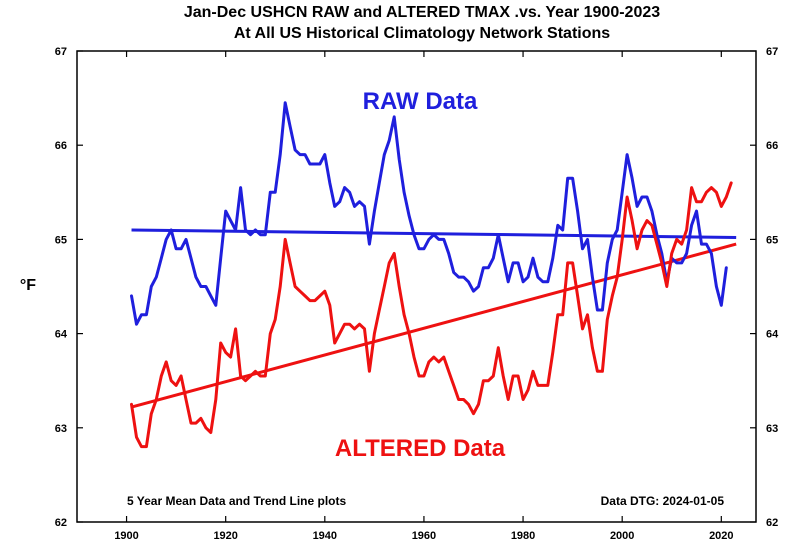  What do you see at coordinates (772, 52) in the screenshot?
I see `y-tick-label-right: 67` at bounding box center [772, 52].